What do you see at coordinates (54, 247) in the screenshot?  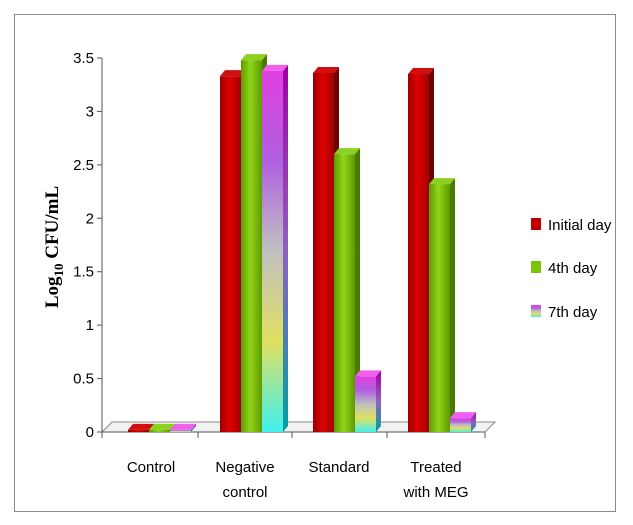 I see `y-axis-label: Log10 CFU/mL` at bounding box center [54, 247].